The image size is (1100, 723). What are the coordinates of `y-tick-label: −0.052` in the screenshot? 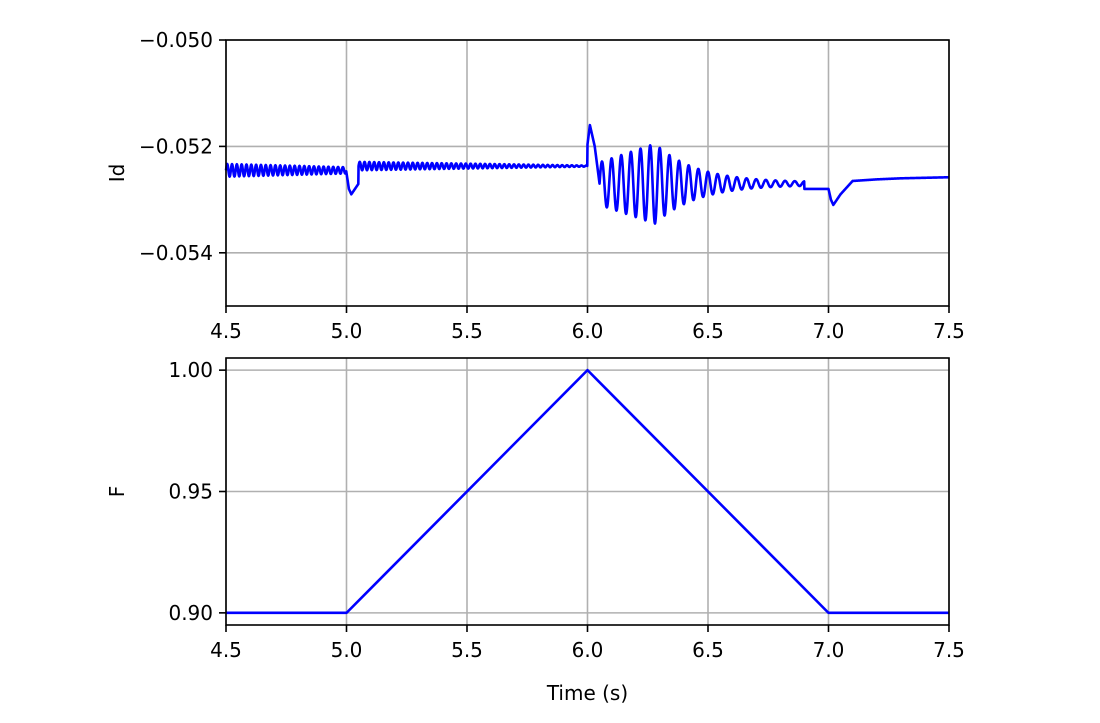 It's located at (176, 146).